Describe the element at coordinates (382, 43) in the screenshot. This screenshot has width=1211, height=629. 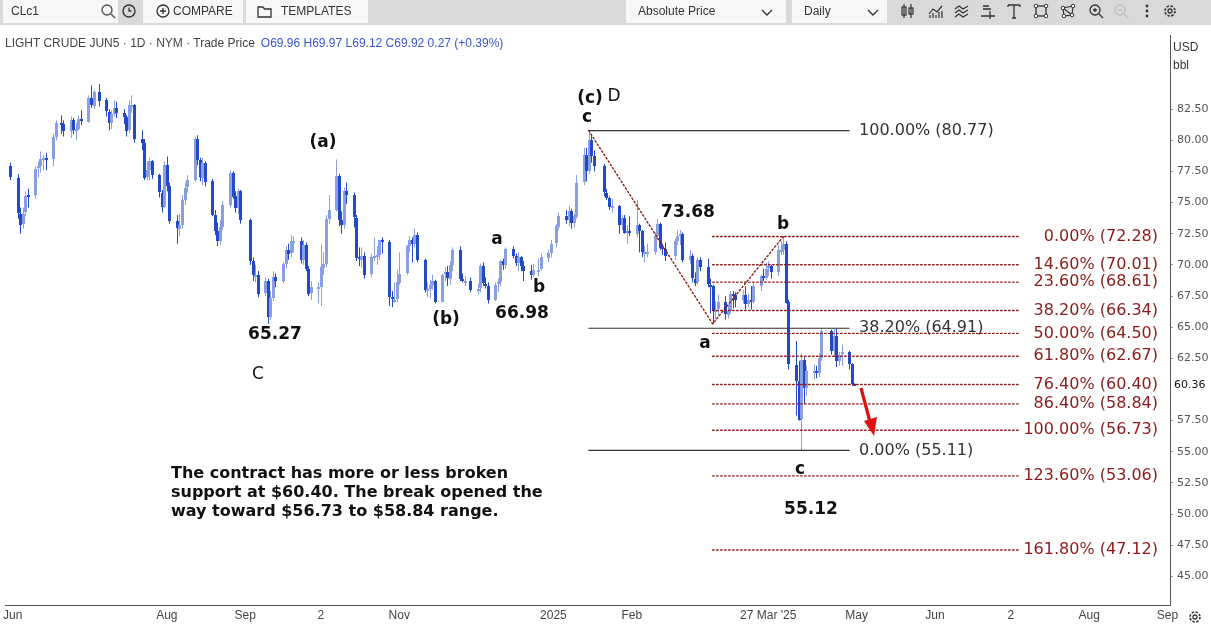
I see `chart-subtitle: O69.96 H69.97 L69.12 C69.92 0.27 (+0.39%)` at that location.